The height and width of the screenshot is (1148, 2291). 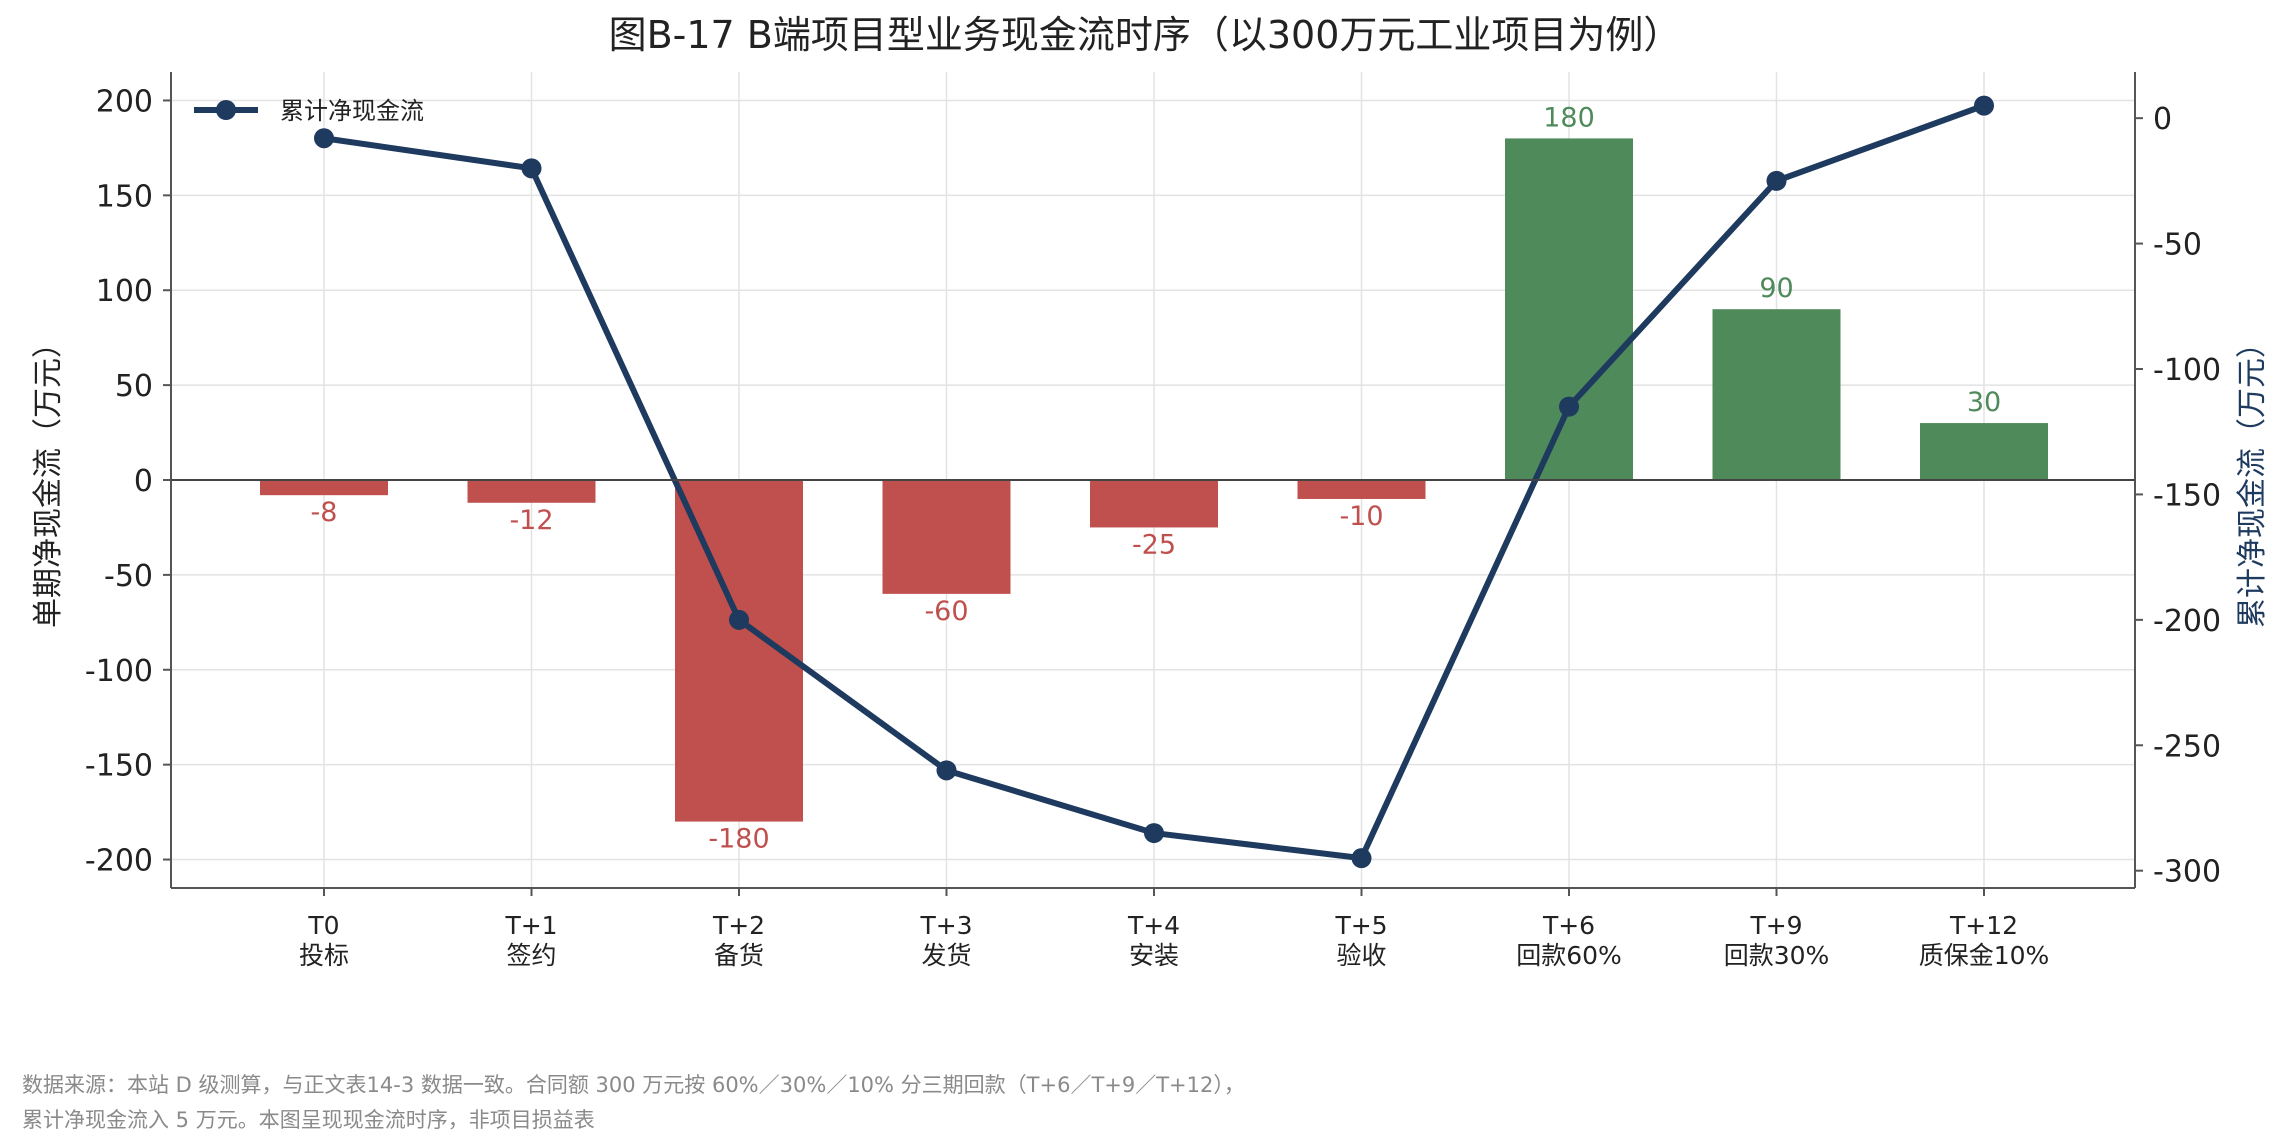 What do you see at coordinates (324, 512) in the screenshot?
I see `bar-data-label: -8` at bounding box center [324, 512].